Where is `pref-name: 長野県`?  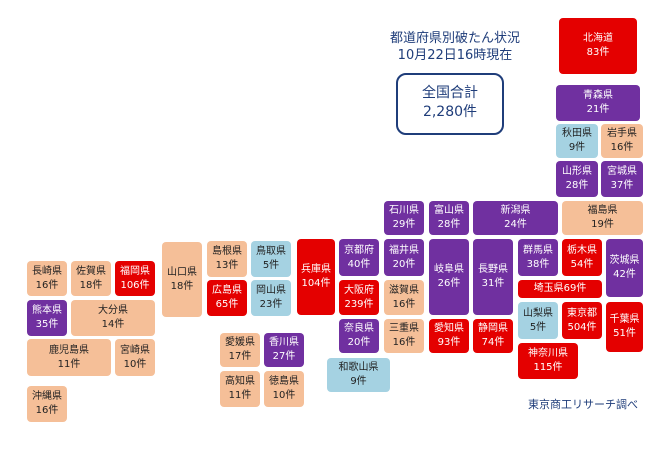 pref-name: 長野県 is located at coordinates (493, 269).